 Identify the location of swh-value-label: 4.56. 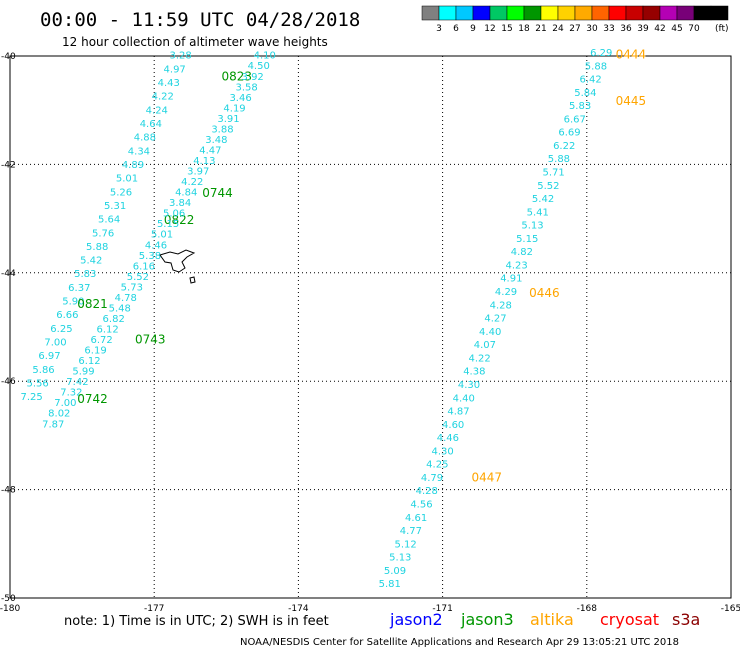
(421, 504).